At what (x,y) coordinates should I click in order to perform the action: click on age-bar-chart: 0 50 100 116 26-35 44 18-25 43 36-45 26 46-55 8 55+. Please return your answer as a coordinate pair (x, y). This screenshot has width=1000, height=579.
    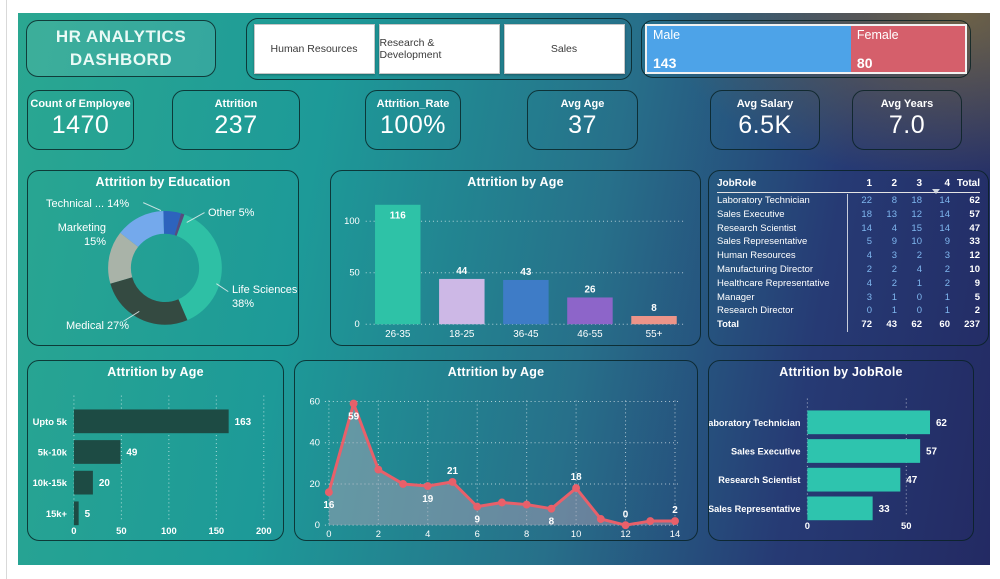
    Looking at the image, I should click on (515, 258).